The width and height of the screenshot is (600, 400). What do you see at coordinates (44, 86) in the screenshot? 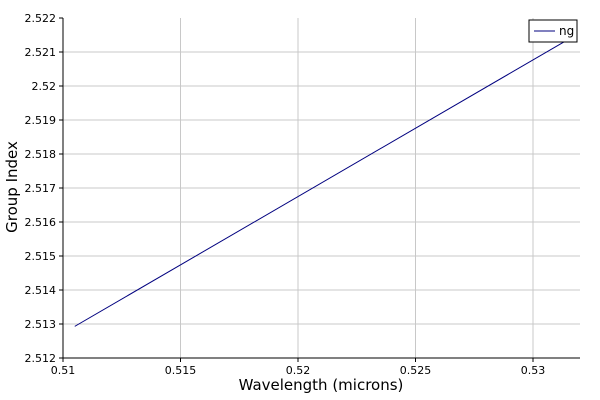
I see `y-tick-label: 2.52` at bounding box center [44, 86].